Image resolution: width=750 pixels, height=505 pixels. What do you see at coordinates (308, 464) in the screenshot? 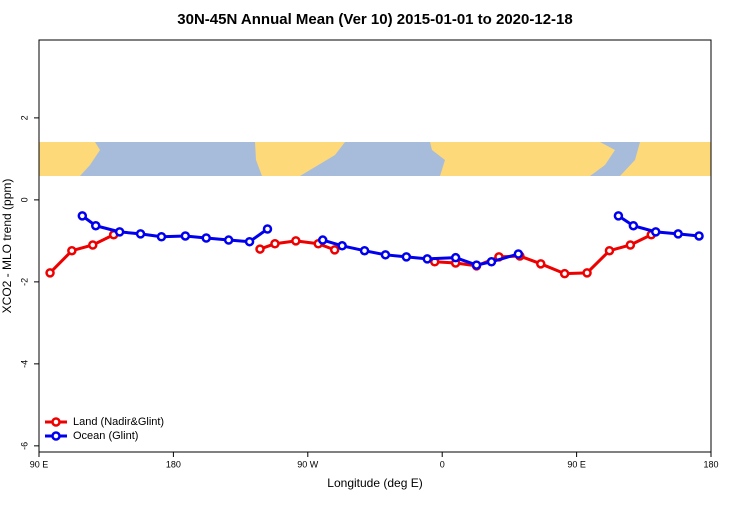
I see `x-tick-label: 90 W` at bounding box center [308, 464].